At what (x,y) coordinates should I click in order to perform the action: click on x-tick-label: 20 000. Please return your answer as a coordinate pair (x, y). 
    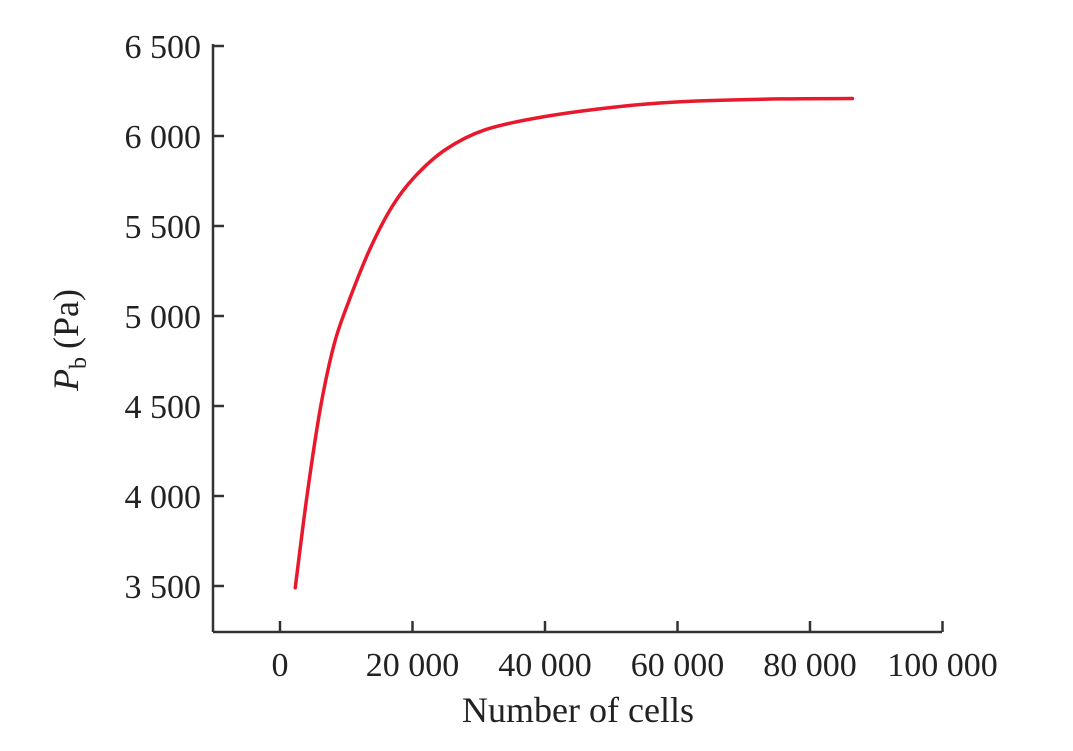
    Looking at the image, I should click on (413, 665).